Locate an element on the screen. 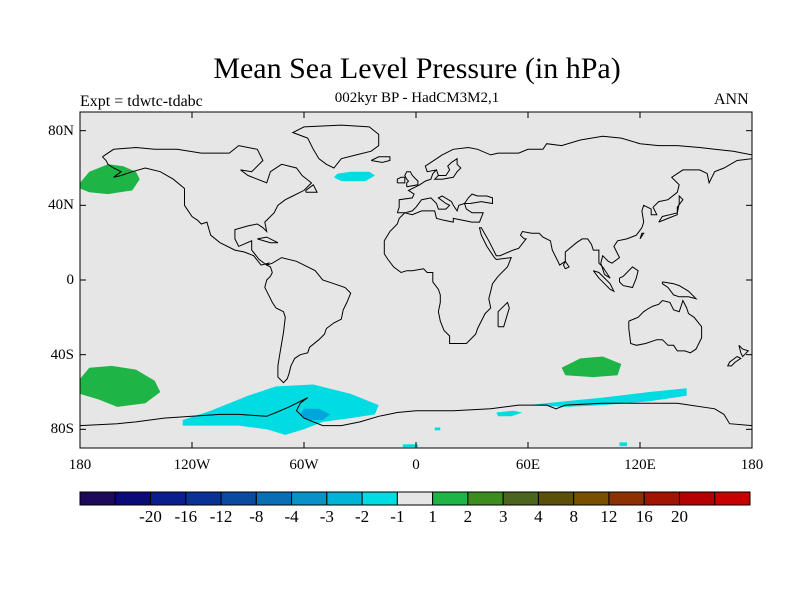  latitude-tick-label: 80S is located at coordinates (62, 429).